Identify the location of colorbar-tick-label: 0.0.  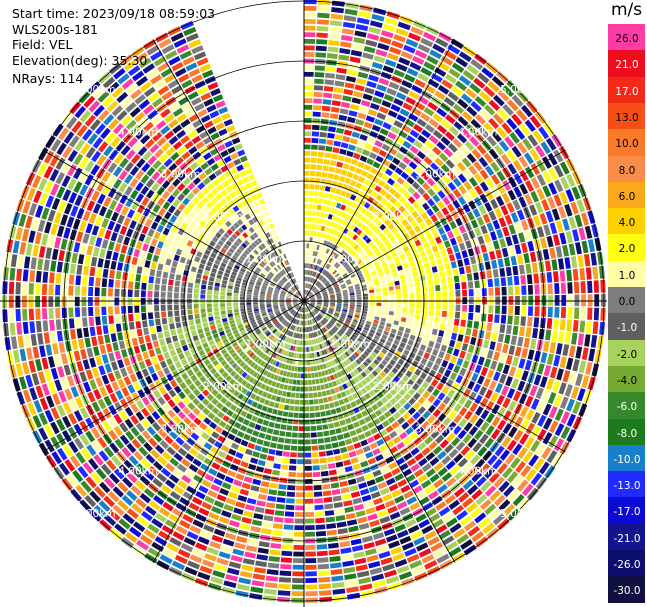
(627, 302).